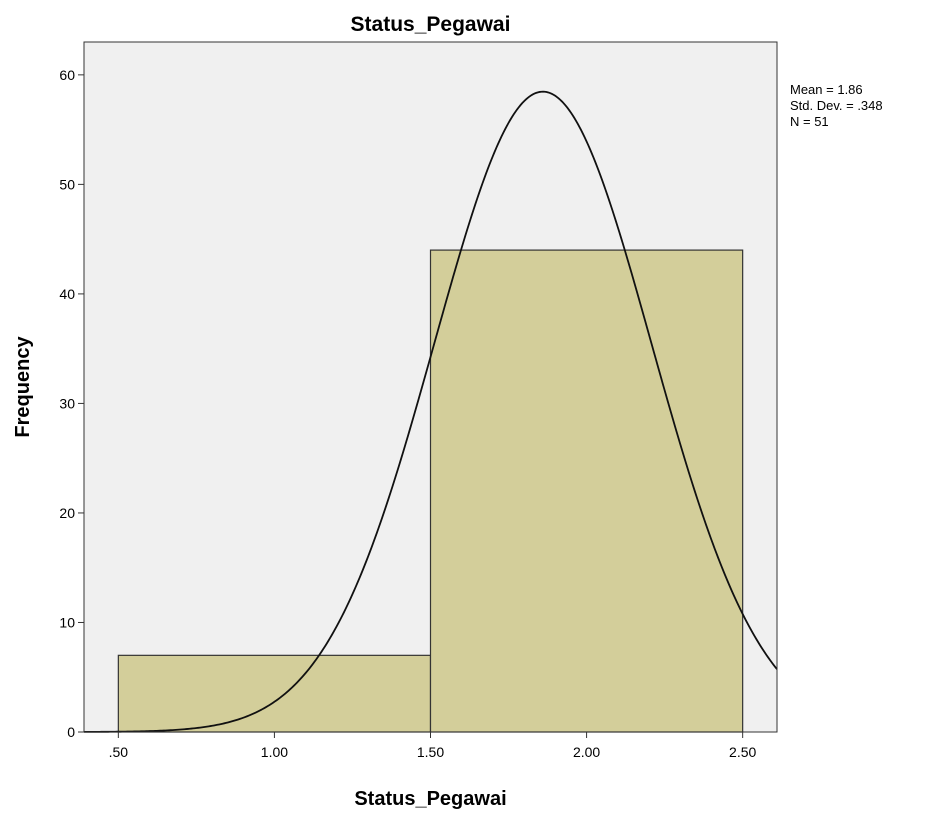  What do you see at coordinates (67, 403) in the screenshot?
I see `y-tick-label: 30` at bounding box center [67, 403].